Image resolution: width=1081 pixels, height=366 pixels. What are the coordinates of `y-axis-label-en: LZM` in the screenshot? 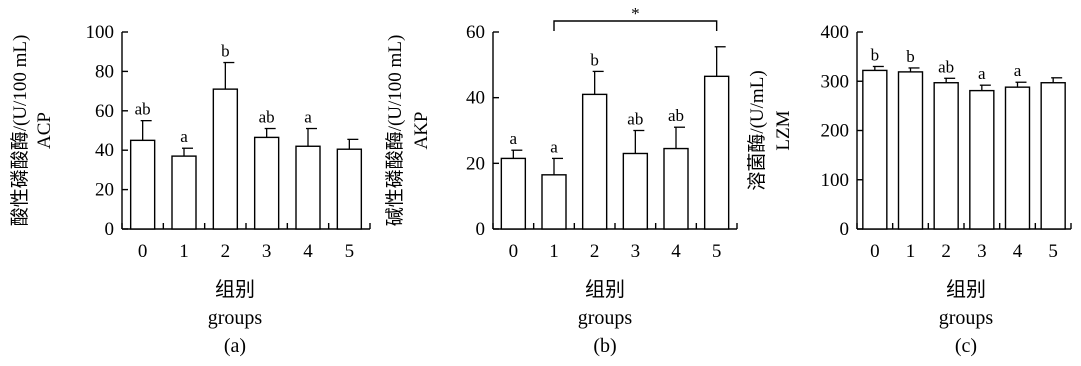 It's located at (783, 130).